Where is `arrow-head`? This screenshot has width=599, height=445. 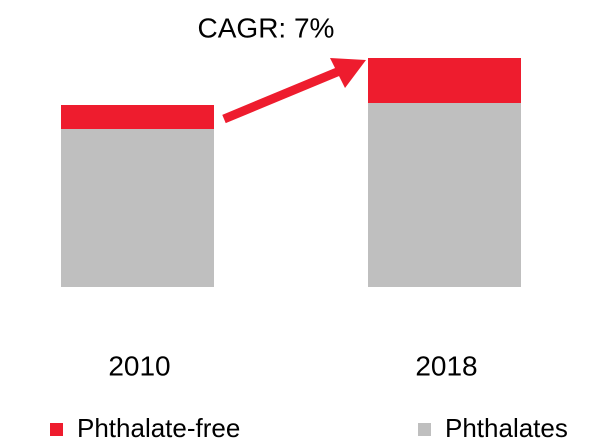
arrow-head is located at coordinates (348, 73).